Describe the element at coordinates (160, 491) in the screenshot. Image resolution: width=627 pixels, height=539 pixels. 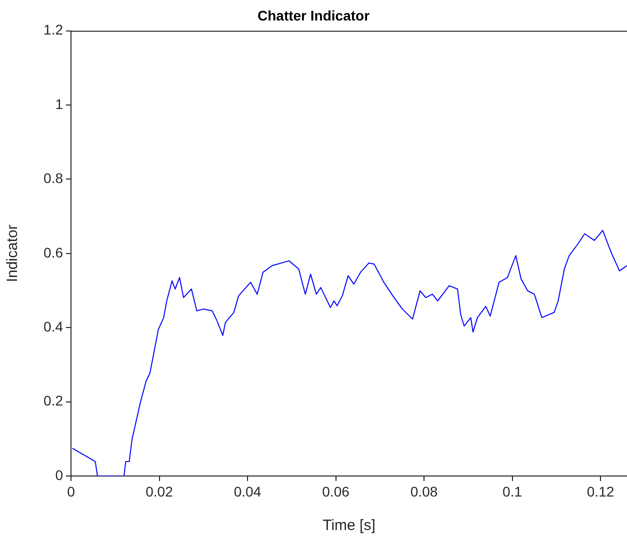
I see `x-tick-label: 0.02` at that location.